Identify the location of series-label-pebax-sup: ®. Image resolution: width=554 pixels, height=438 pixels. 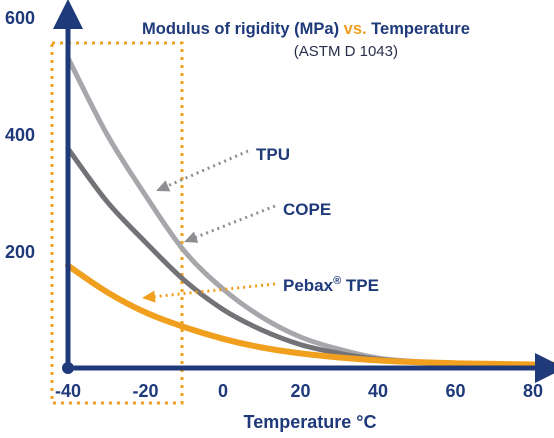
(337, 281).